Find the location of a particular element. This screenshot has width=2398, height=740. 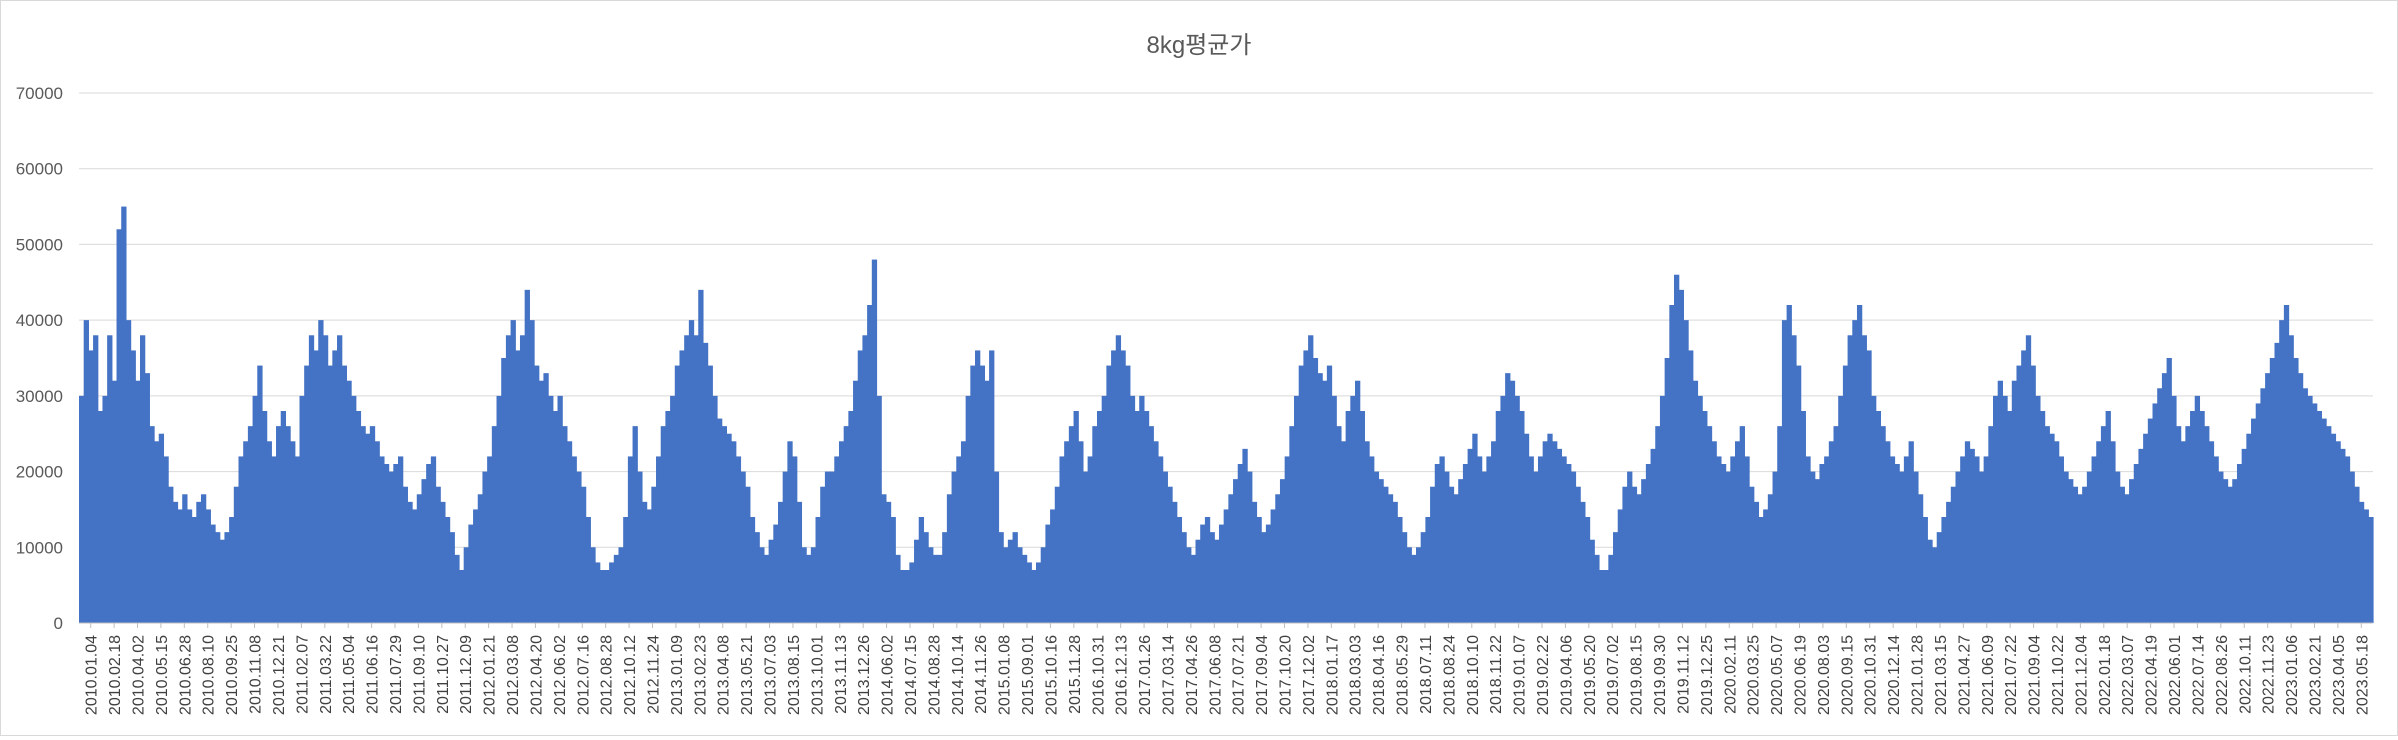

y-tick-label: 10000 is located at coordinates (39, 547).